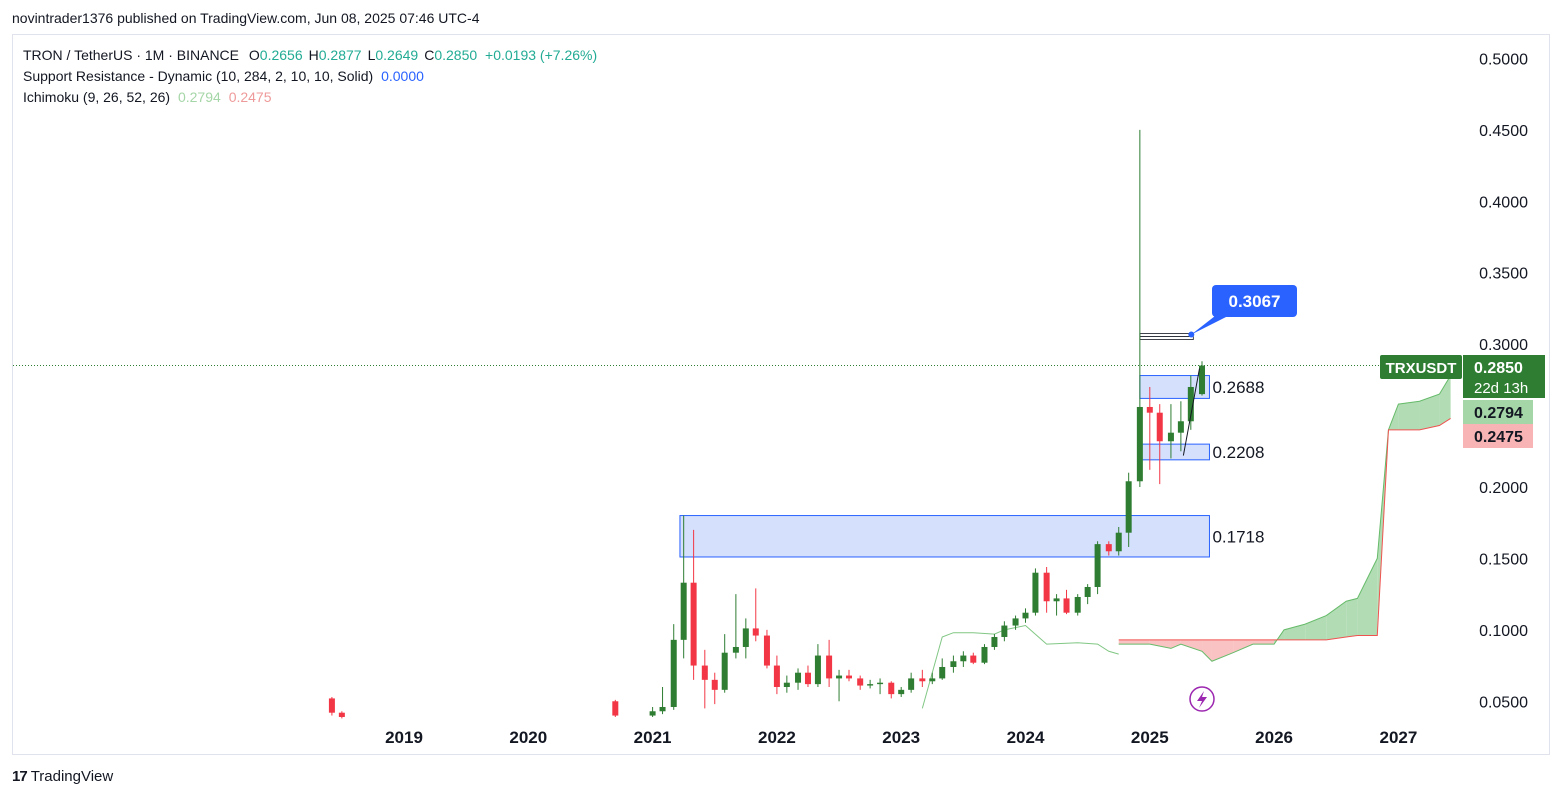  Describe the element at coordinates (72, 776) in the screenshot. I see `brand-label: TradingView` at that location.